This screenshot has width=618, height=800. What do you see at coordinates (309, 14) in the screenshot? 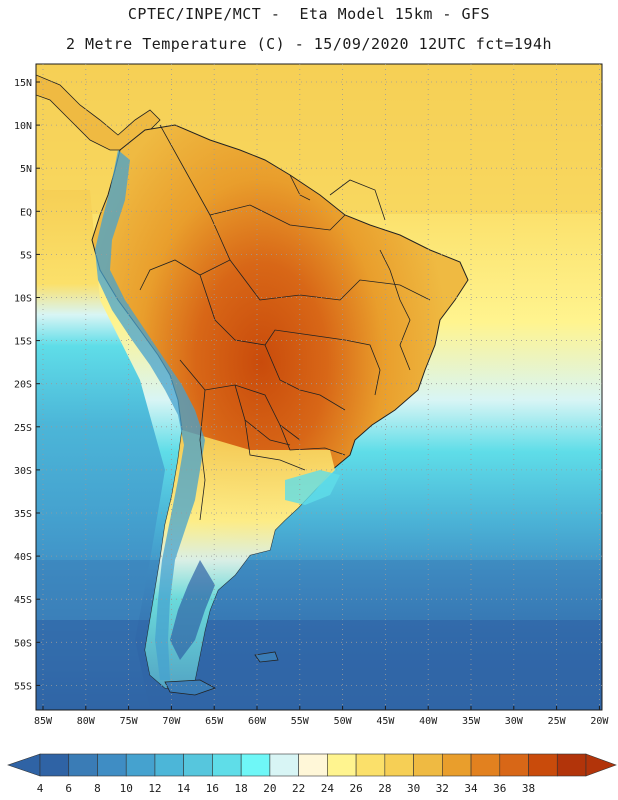
I see `map-title: CPTEC/INPE/MCT - Eta Model 15km - GFS` at bounding box center [309, 14].